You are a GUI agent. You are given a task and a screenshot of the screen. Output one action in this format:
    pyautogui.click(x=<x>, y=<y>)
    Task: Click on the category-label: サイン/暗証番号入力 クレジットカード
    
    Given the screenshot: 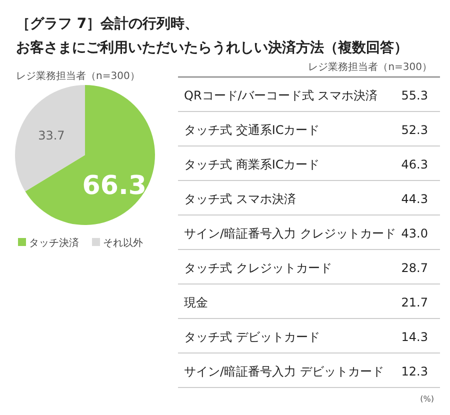 What is the action you would take?
    pyautogui.click(x=290, y=233)
    